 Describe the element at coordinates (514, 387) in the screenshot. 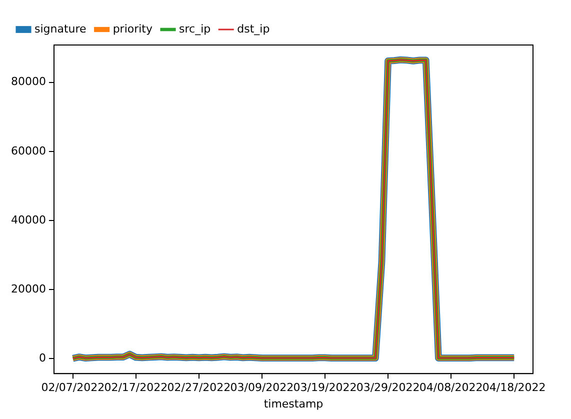

I see `x-tick-label: 04/18/2022` at that location.